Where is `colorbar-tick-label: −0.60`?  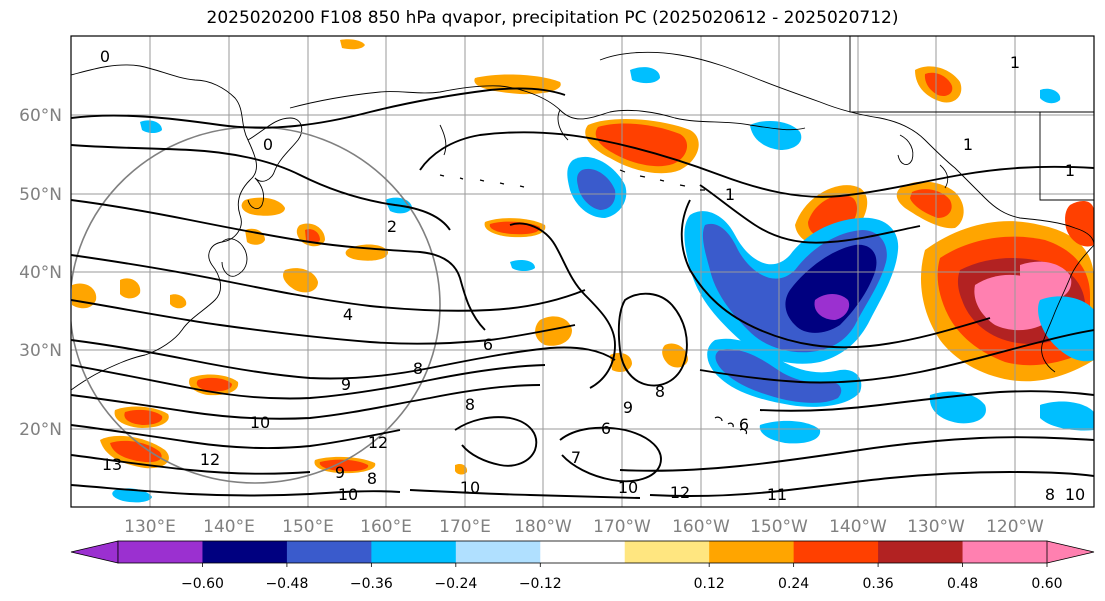
colorbar-tick-label: −0.60 is located at coordinates (202, 584).